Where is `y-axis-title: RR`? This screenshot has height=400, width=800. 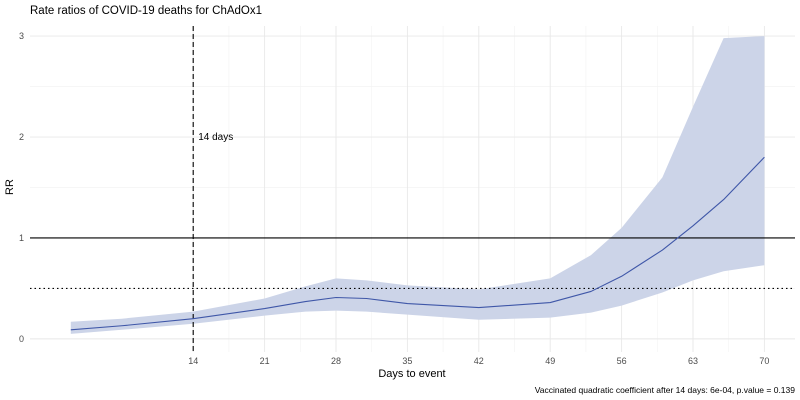 y-axis-title: RR is located at coordinates (10, 187).